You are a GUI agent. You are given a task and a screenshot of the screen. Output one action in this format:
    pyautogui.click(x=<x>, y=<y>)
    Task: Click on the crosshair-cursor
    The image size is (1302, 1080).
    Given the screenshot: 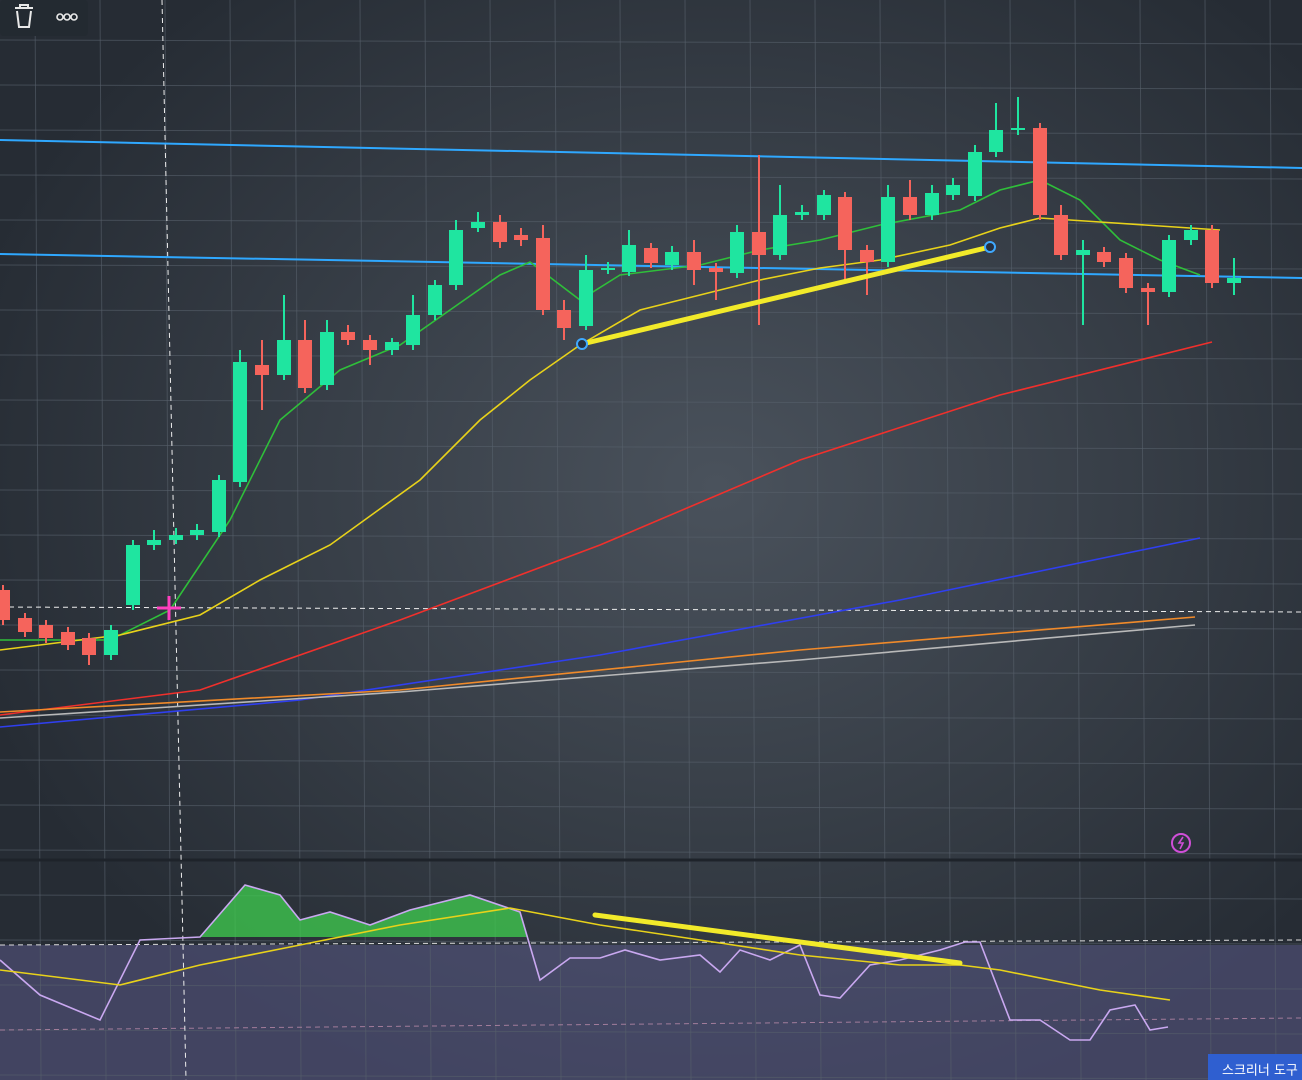 What is the action you would take?
    pyautogui.click(x=169, y=608)
    